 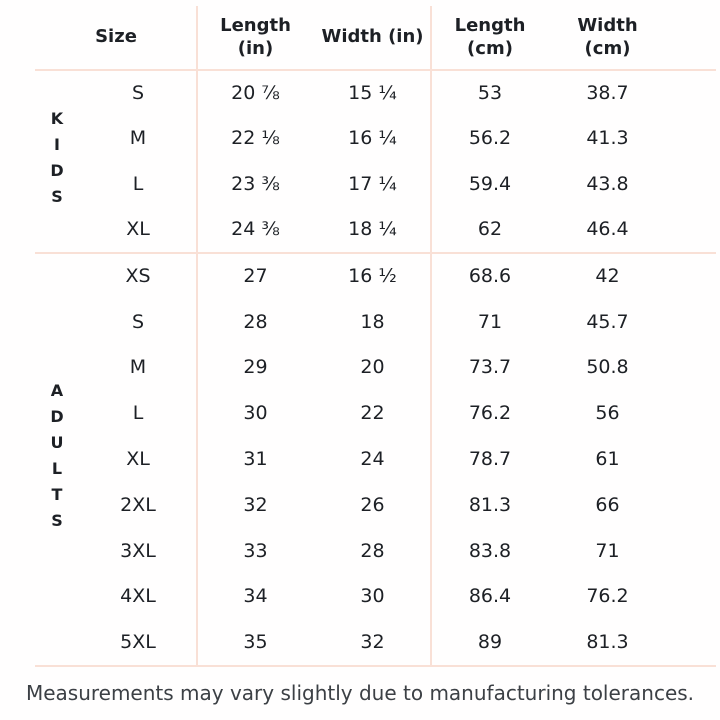 I want to click on table-row: 3XL 33 28 83.8 71, so click(x=372, y=551).